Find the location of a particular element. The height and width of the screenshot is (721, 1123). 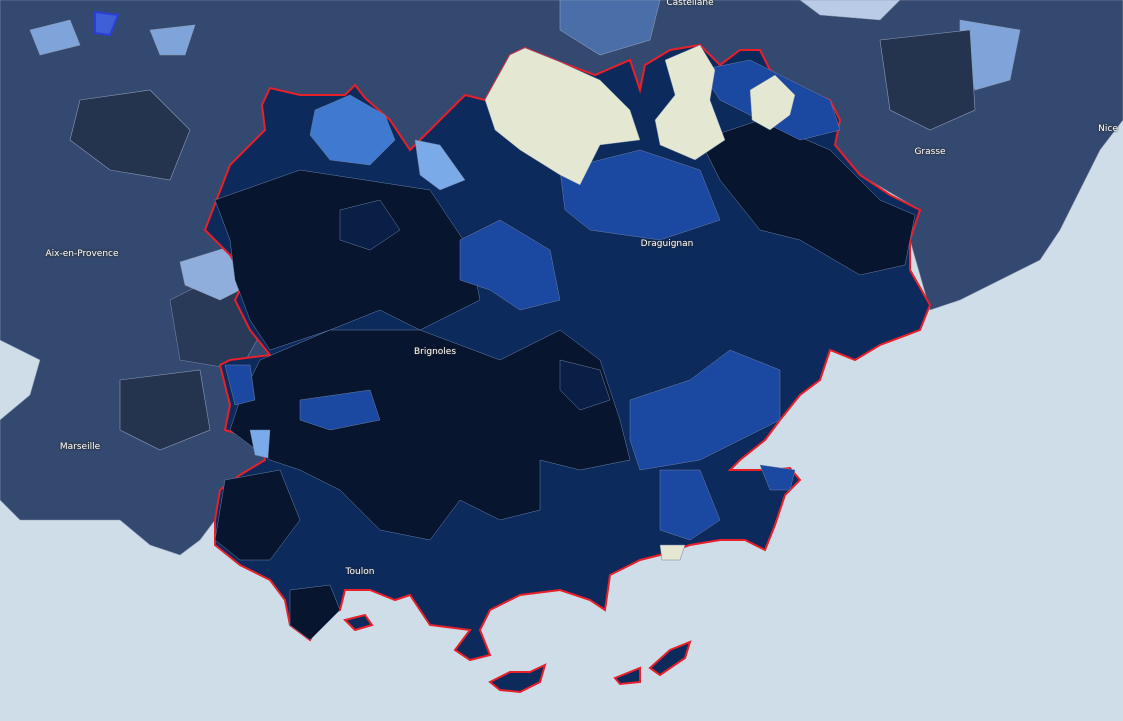

island-small is located at coordinates (358, 622).